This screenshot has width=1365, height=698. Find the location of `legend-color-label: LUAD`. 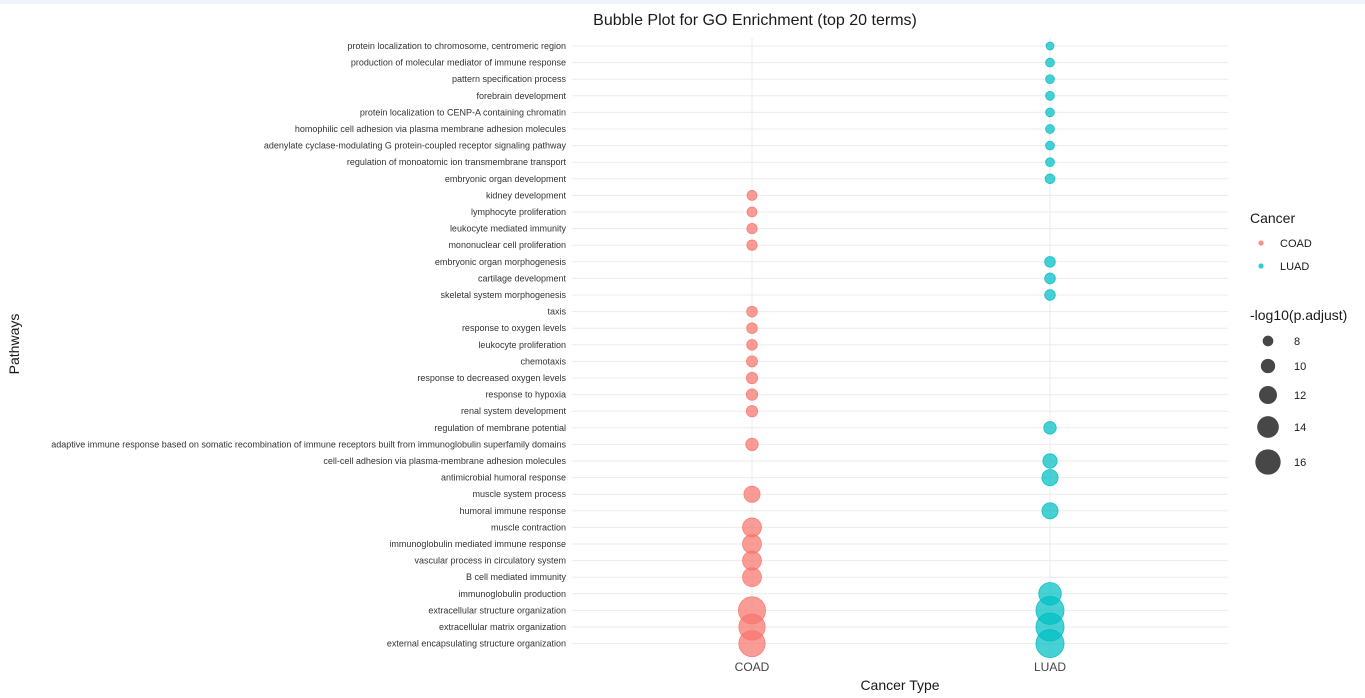

legend-color-label: LUAD is located at coordinates (1294, 267).